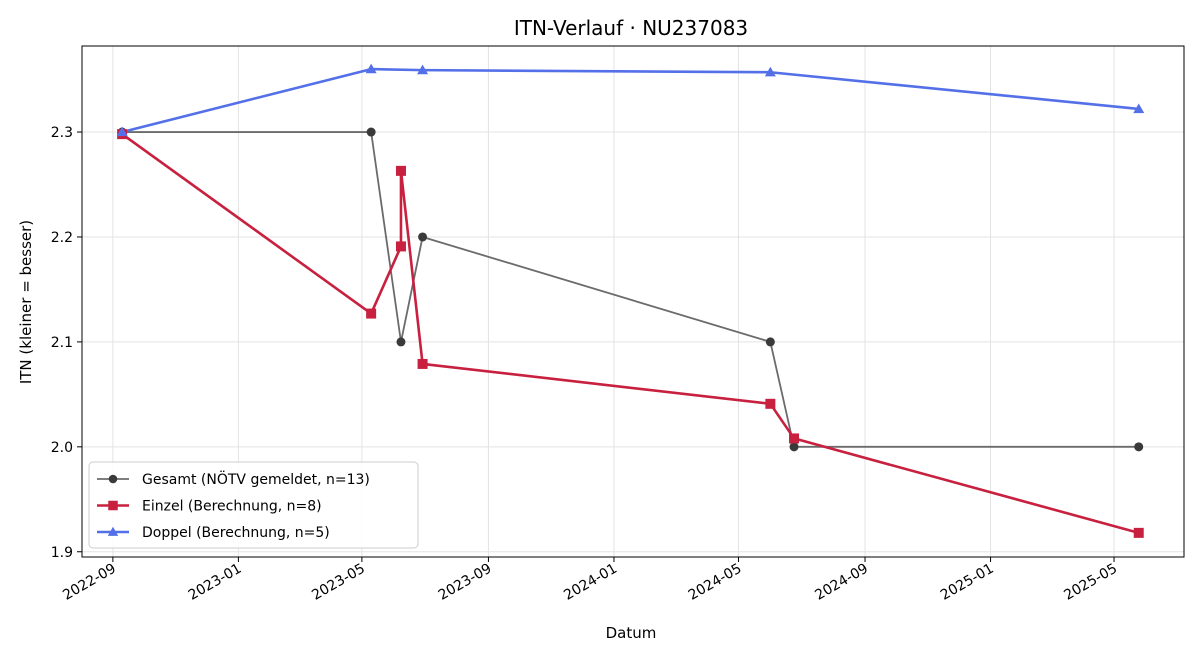 The image size is (1200, 660). What do you see at coordinates (236, 533) in the screenshot?
I see `legend-label: Doppel (Berechnung, n=5)` at bounding box center [236, 533].